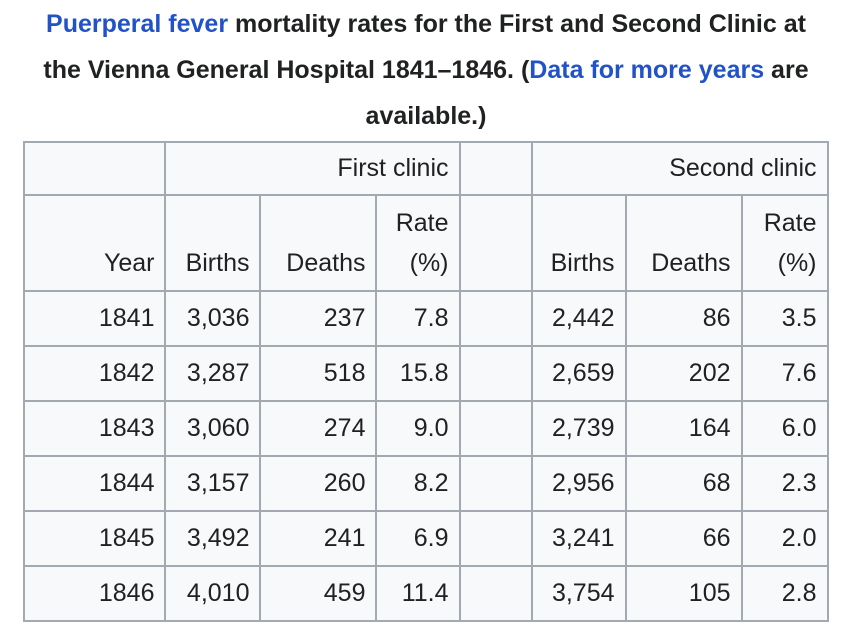 This screenshot has height=636, width=852. I want to click on first-deaths-cell: 518, so click(318, 373).